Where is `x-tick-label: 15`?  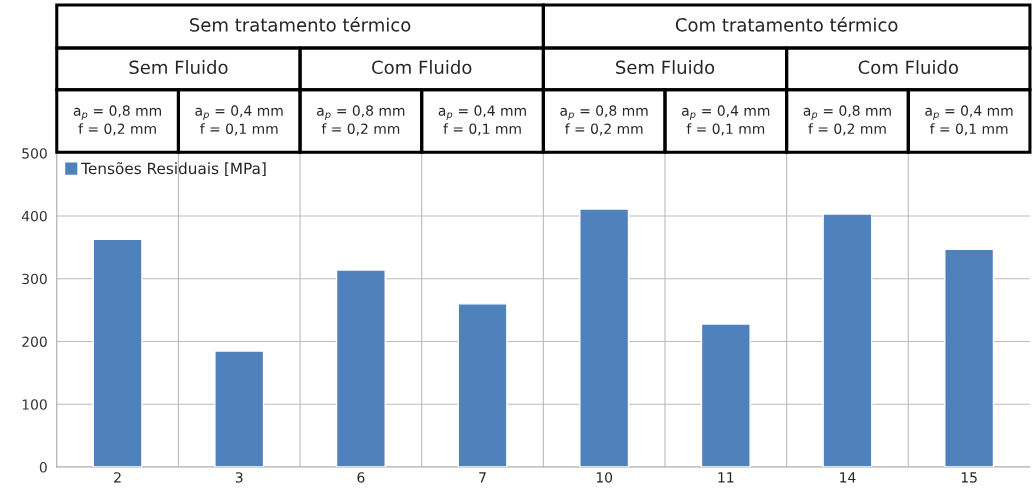 x-tick-label: 15 is located at coordinates (969, 477).